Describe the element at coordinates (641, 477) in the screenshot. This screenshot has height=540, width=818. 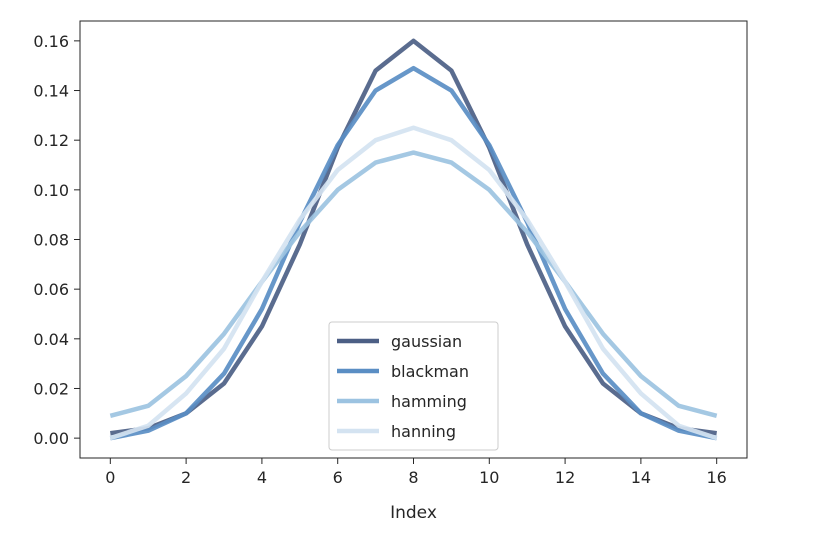
I see `x-tick-label: 14` at that location.